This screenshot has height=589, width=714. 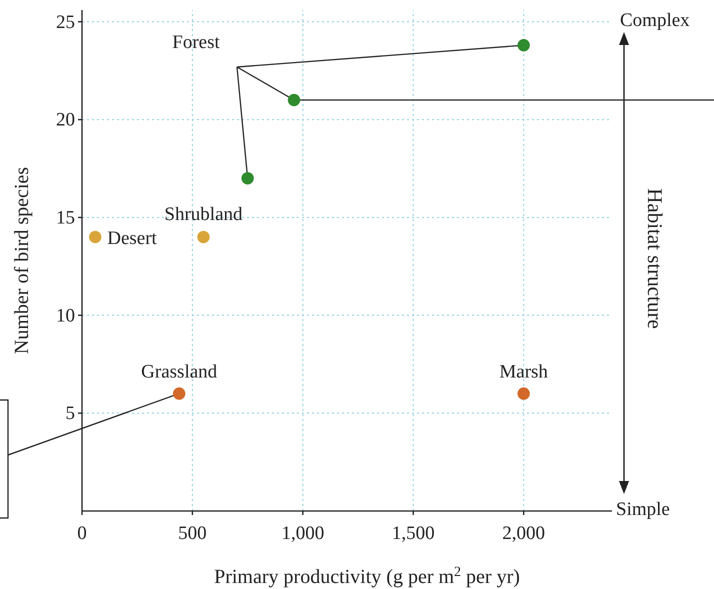 What do you see at coordinates (65, 218) in the screenshot?
I see `y-tick-label: 15` at bounding box center [65, 218].